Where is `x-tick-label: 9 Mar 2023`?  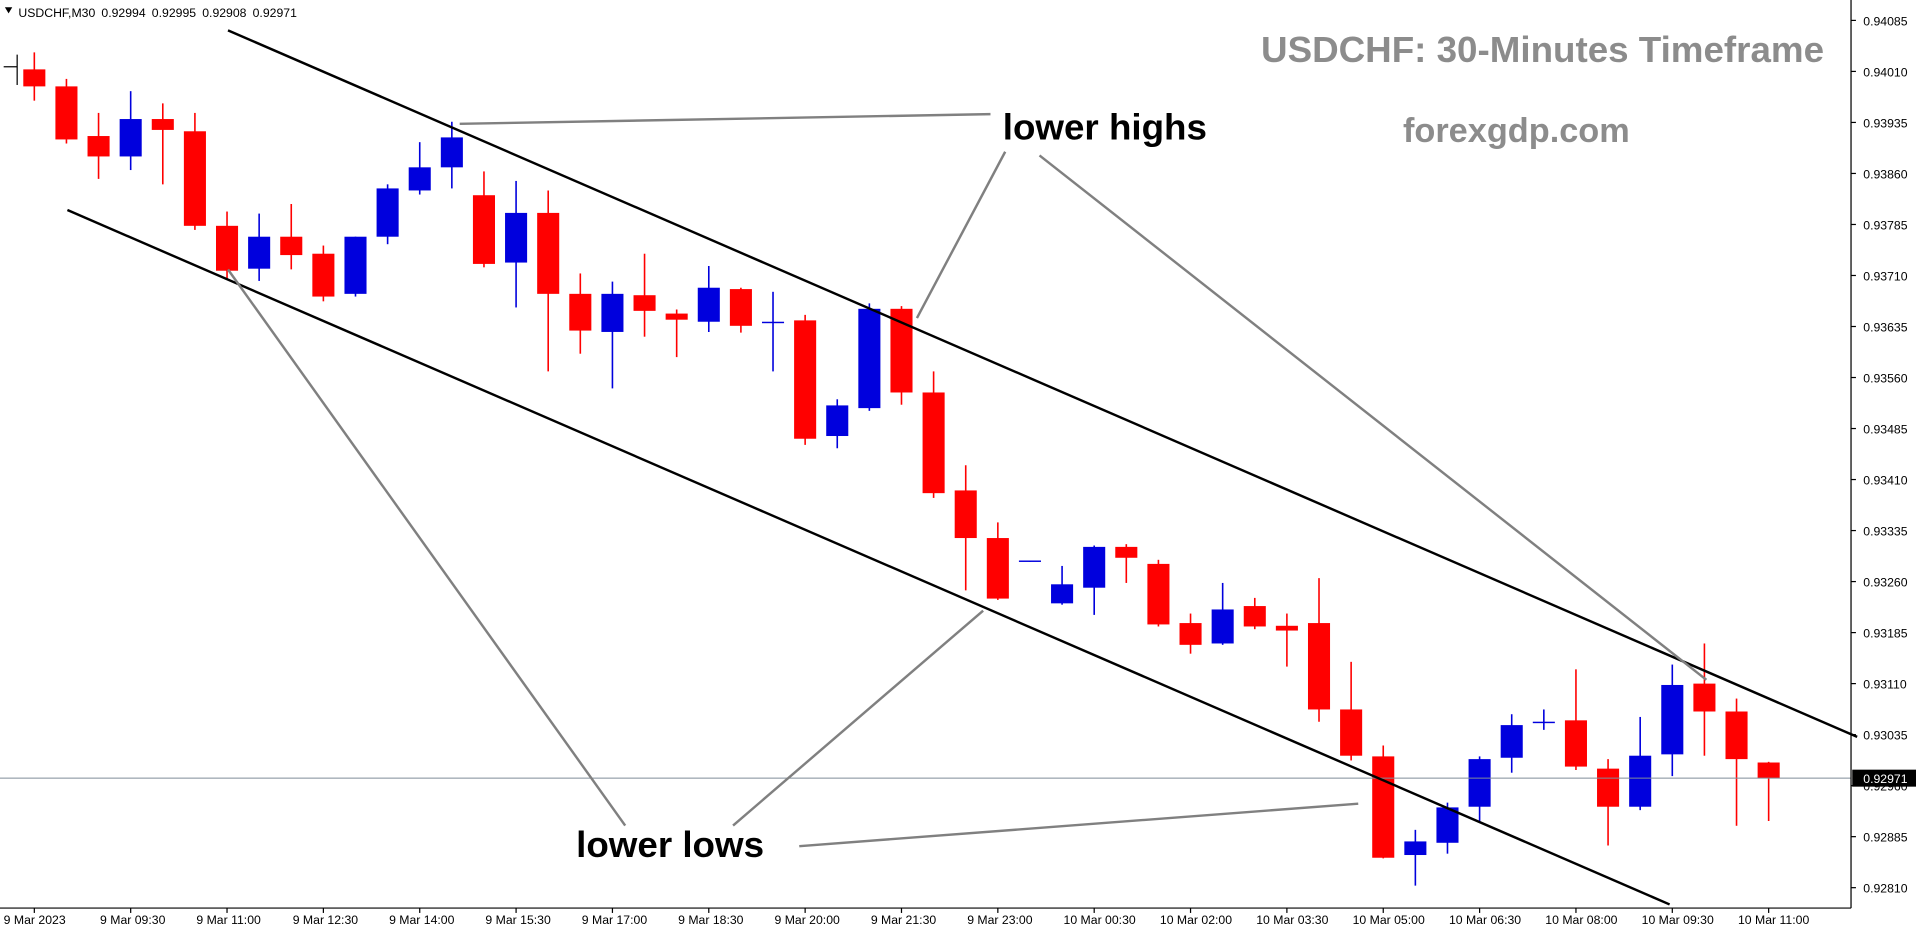 x-tick-label: 9 Mar 2023 is located at coordinates (35, 920).